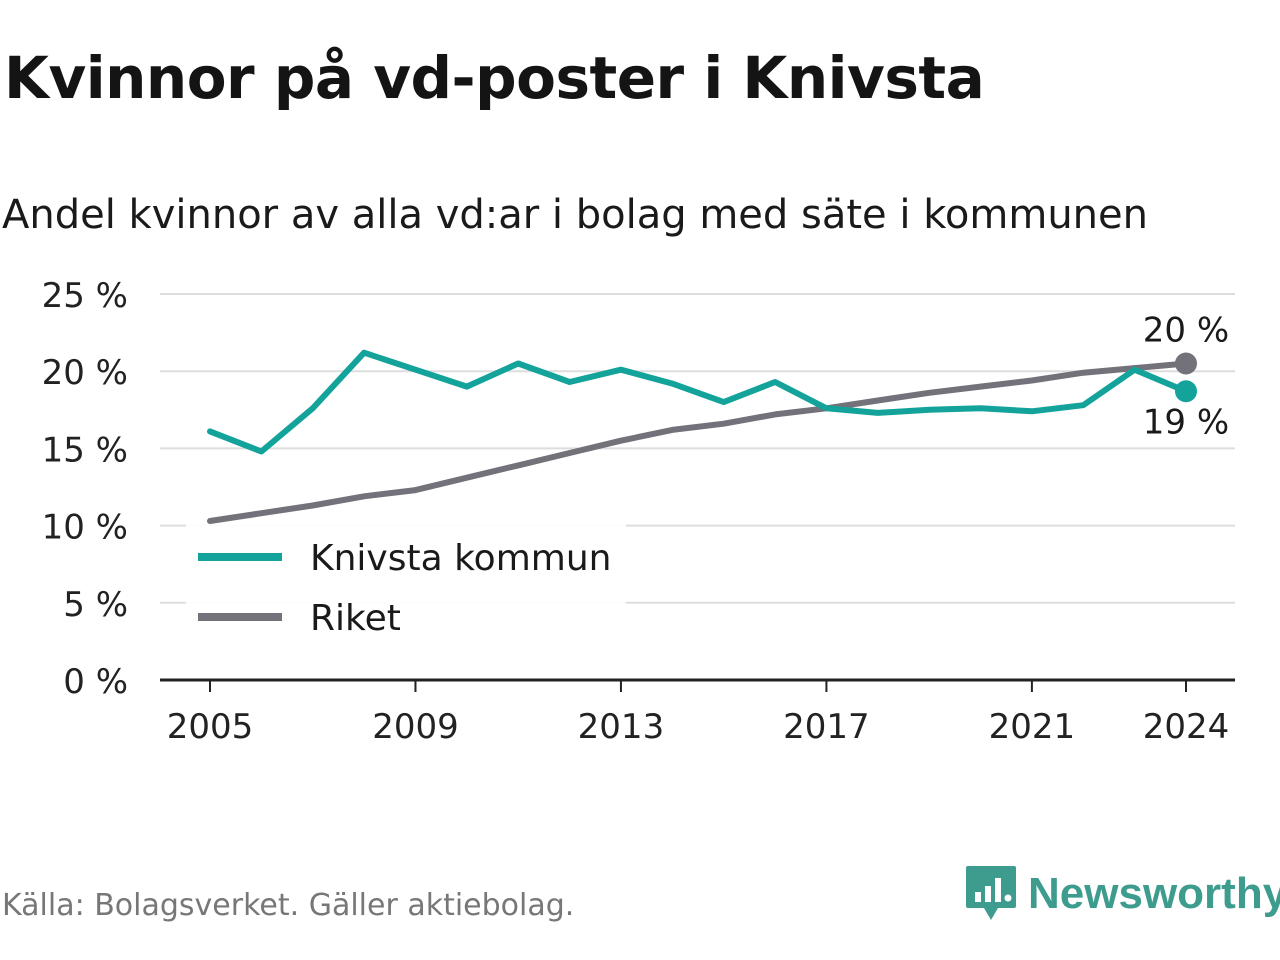 Image resolution: width=1280 pixels, height=960 pixels. Describe the element at coordinates (95, 605) in the screenshot. I see `y-tick-label: 5 %` at that location.